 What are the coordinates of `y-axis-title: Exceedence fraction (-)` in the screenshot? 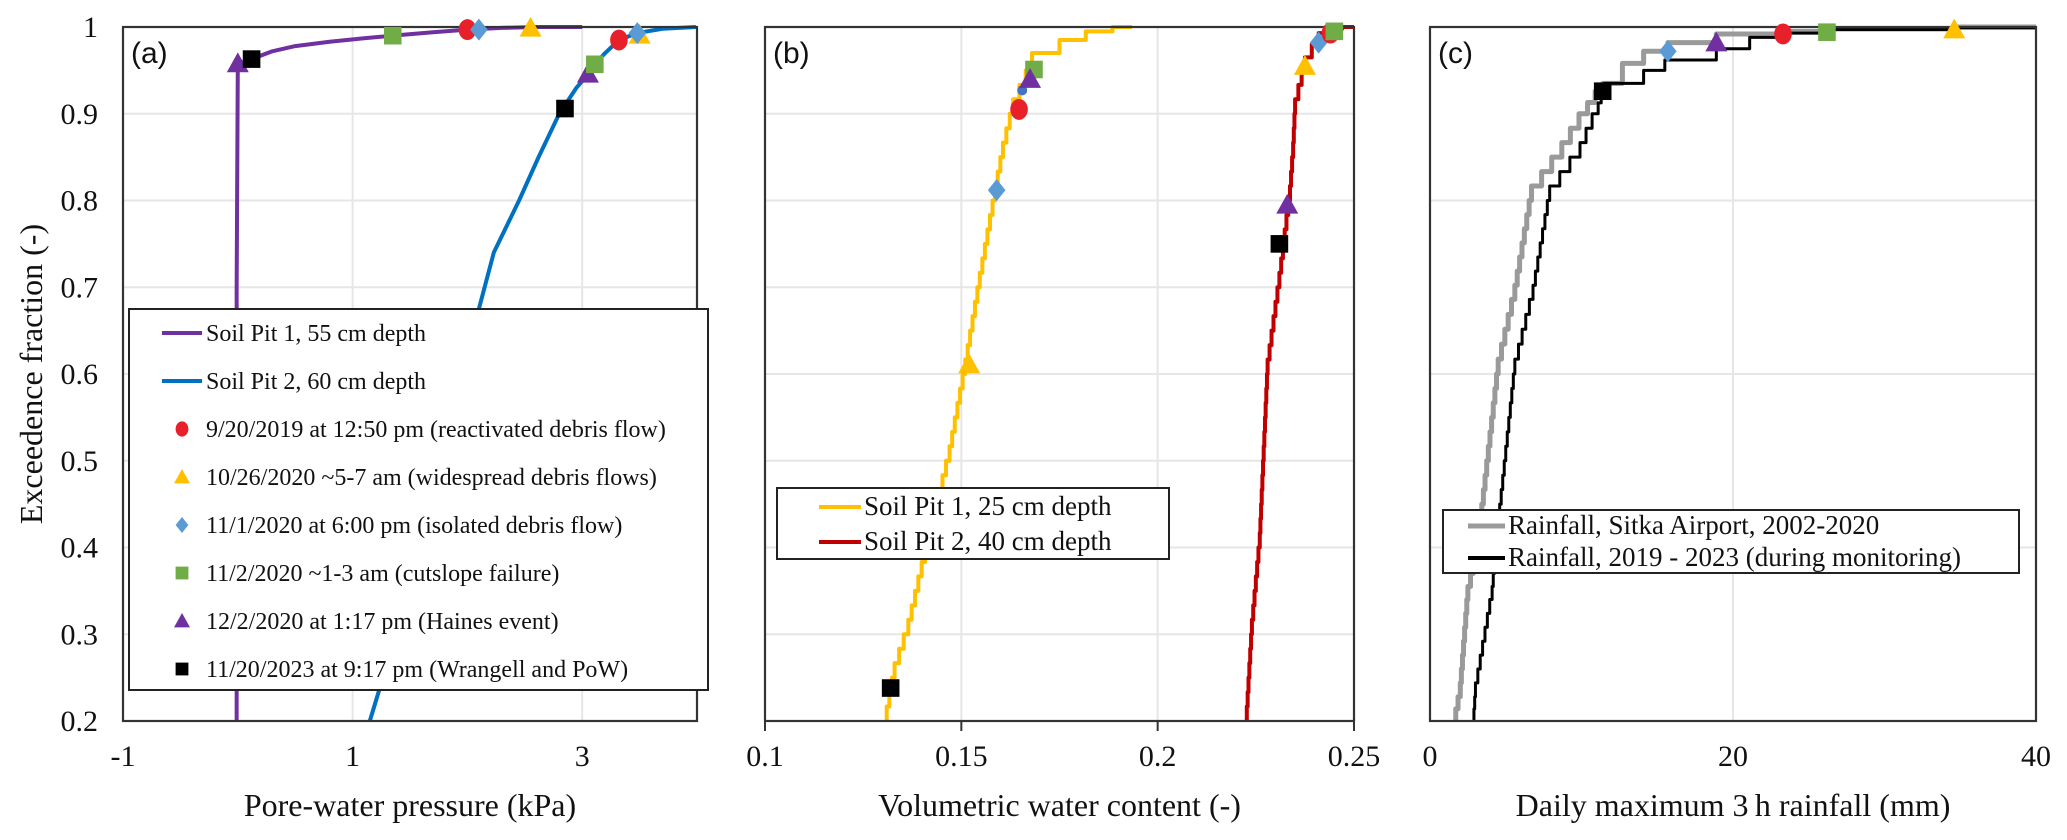 It's located at (31, 374).